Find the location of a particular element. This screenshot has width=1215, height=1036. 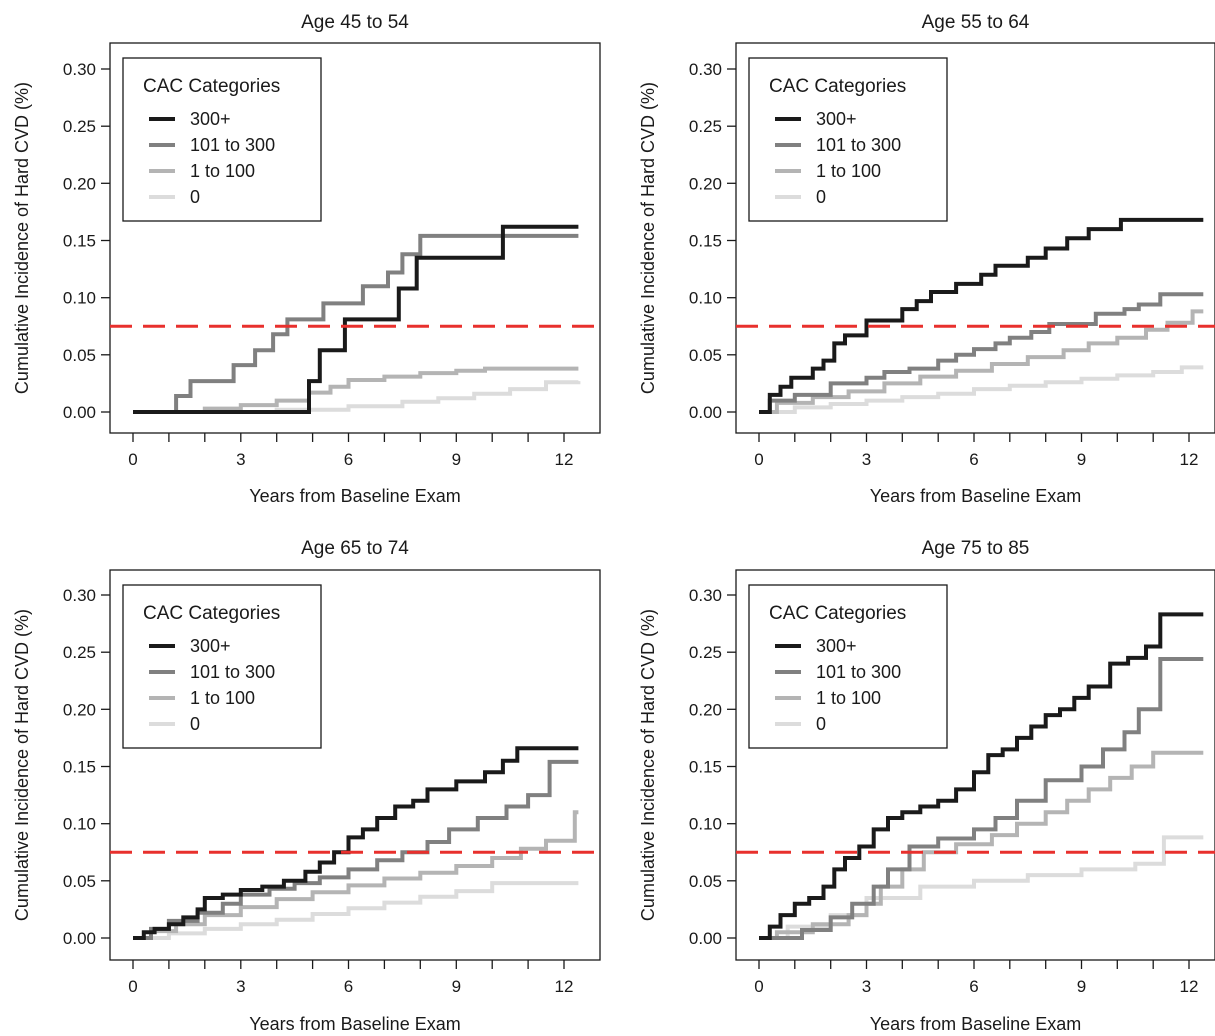

panel-title: Age 65 to 74 is located at coordinates (355, 548).